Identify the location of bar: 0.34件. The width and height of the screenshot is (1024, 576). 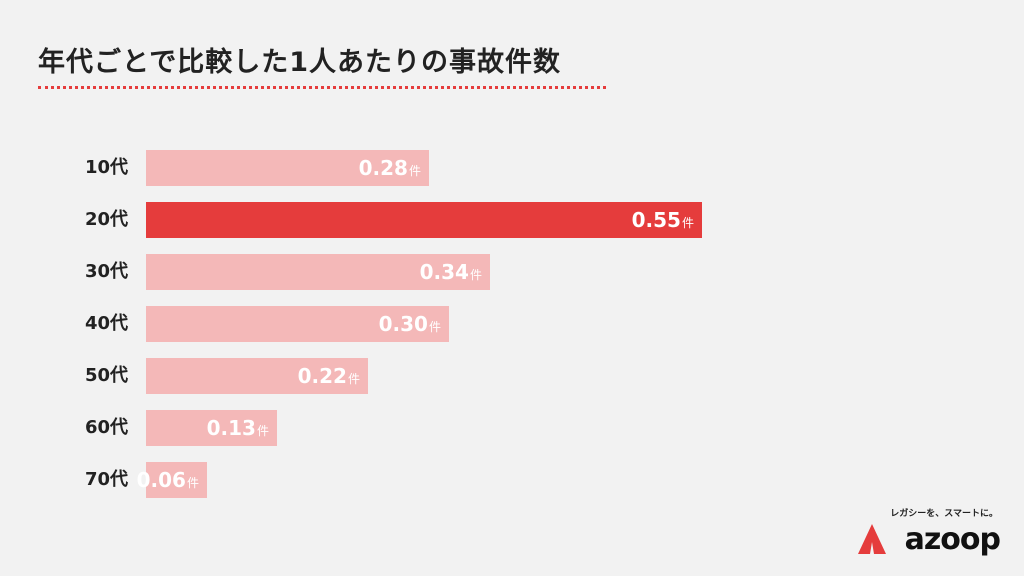
(318, 272).